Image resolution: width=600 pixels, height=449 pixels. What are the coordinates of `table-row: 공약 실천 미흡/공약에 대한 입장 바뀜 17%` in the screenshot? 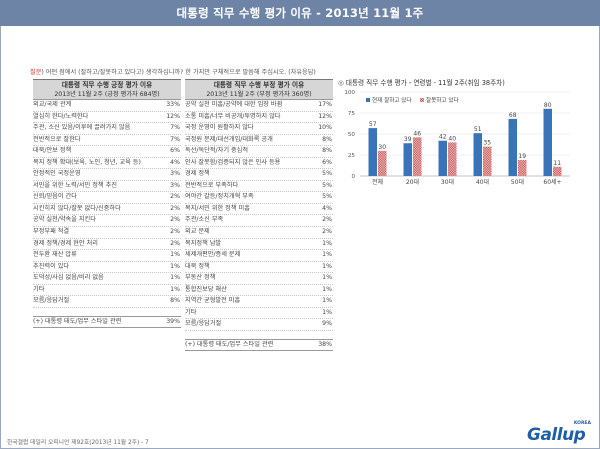 It's located at (259, 106).